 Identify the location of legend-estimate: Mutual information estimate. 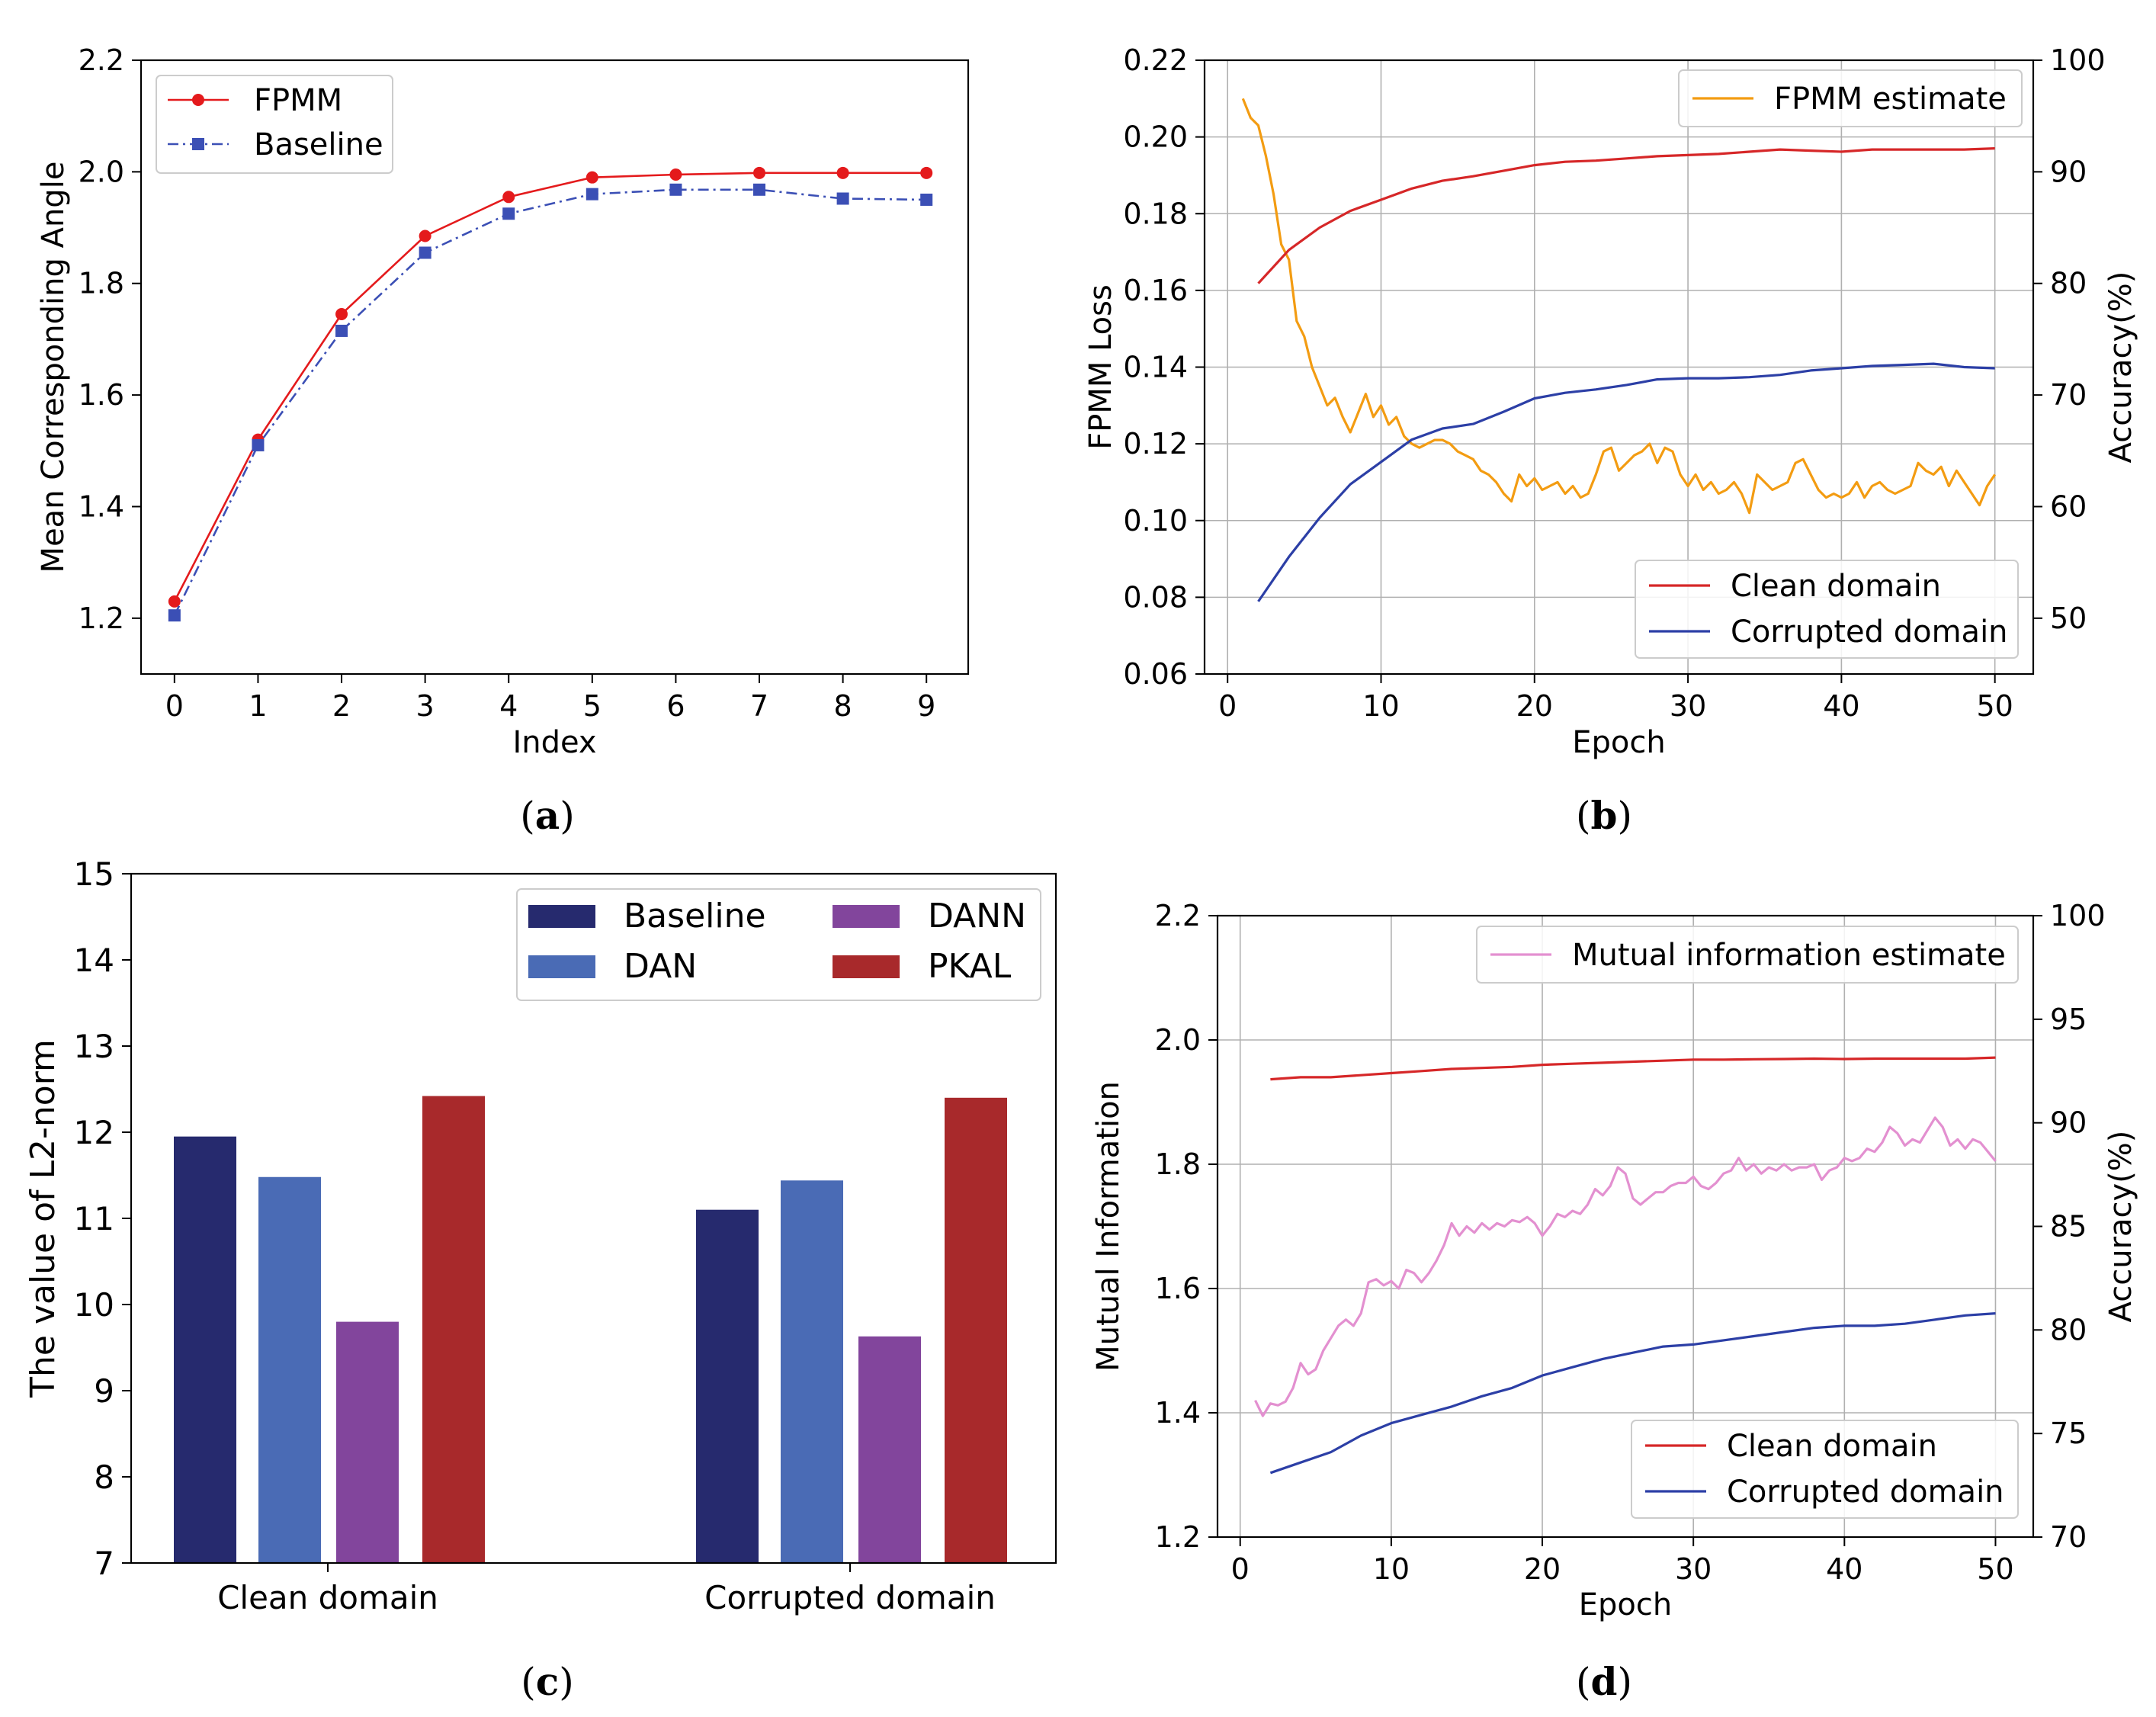
(1747, 955).